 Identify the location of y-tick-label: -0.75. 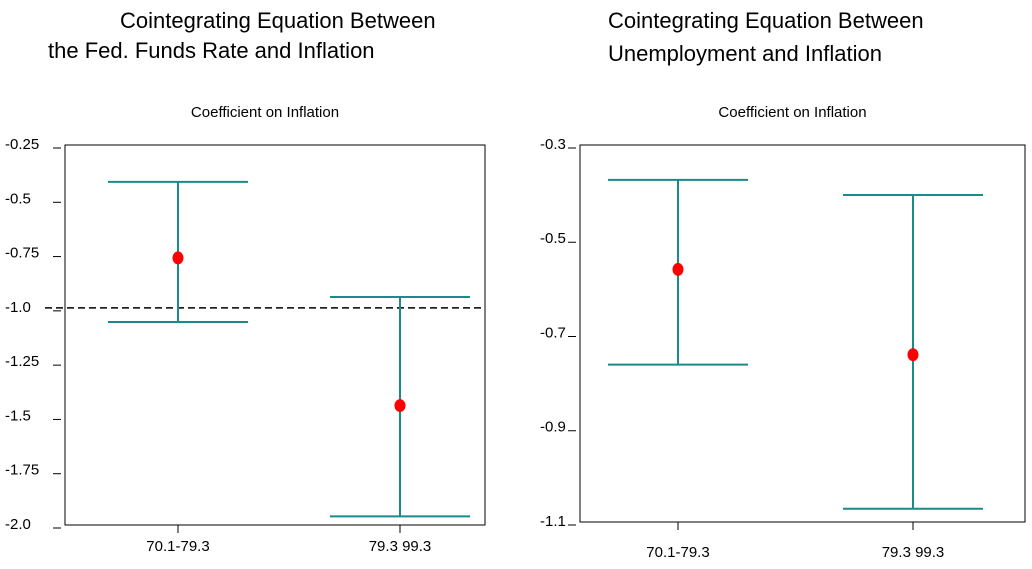
(22, 253).